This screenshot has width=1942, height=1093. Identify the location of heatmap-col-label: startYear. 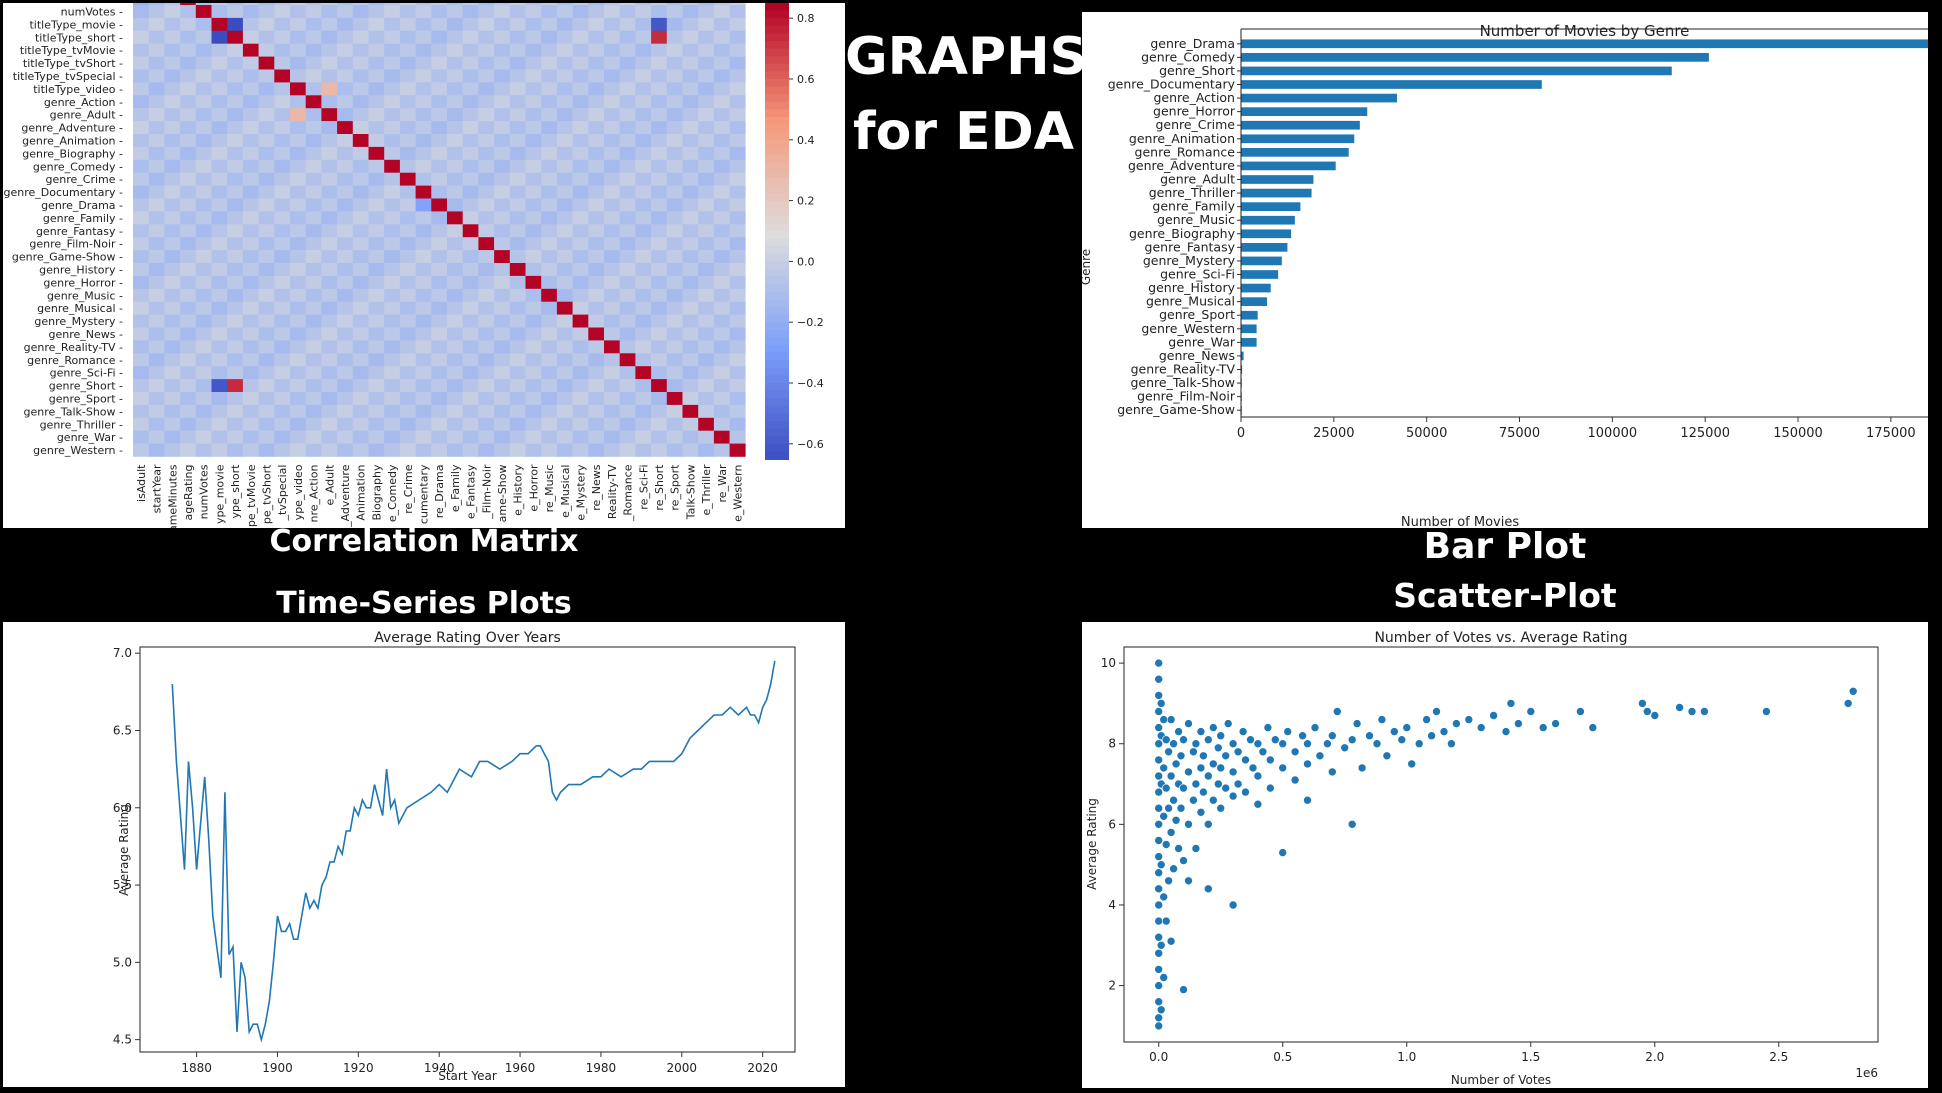
(157, 488).